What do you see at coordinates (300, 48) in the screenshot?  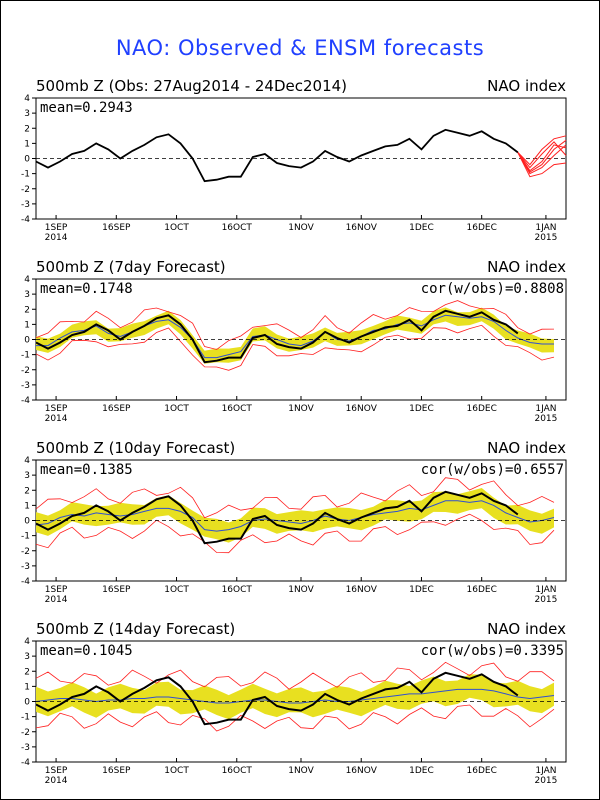 I see `main-title: NAO: Observed & ENSM forecasts` at bounding box center [300, 48].